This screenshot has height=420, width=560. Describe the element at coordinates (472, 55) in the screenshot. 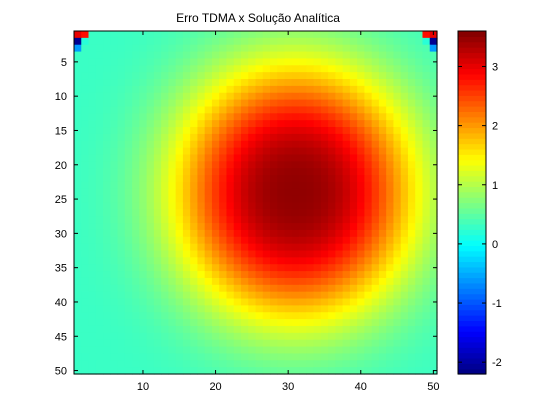

I see `colorbar-segment` at that location.